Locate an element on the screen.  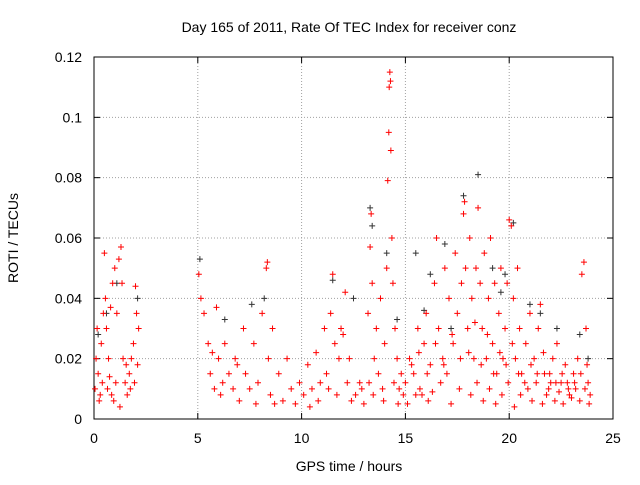
x-tick-label: 5 is located at coordinates (198, 438).